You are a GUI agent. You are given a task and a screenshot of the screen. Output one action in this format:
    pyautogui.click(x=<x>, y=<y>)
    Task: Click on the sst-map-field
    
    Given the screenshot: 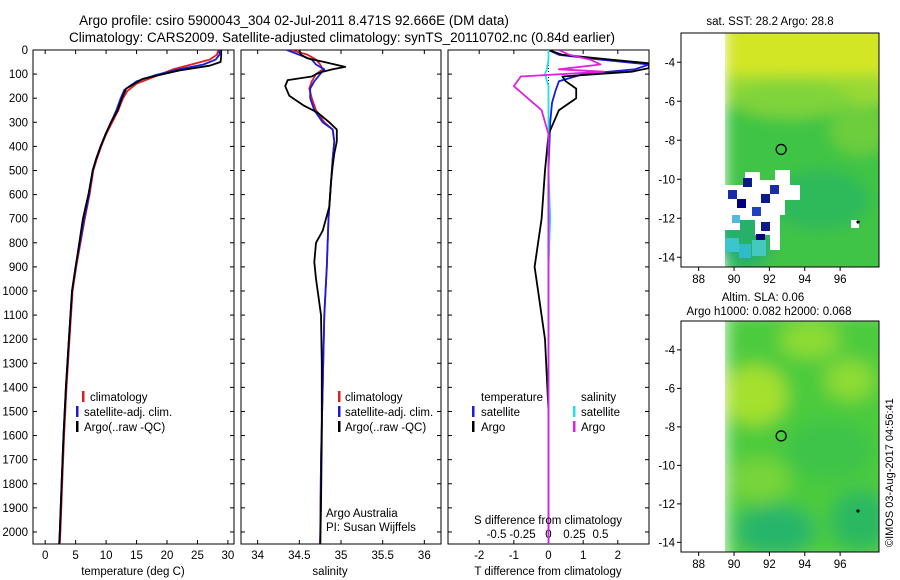 What is the action you would take?
    pyautogui.click(x=780, y=150)
    